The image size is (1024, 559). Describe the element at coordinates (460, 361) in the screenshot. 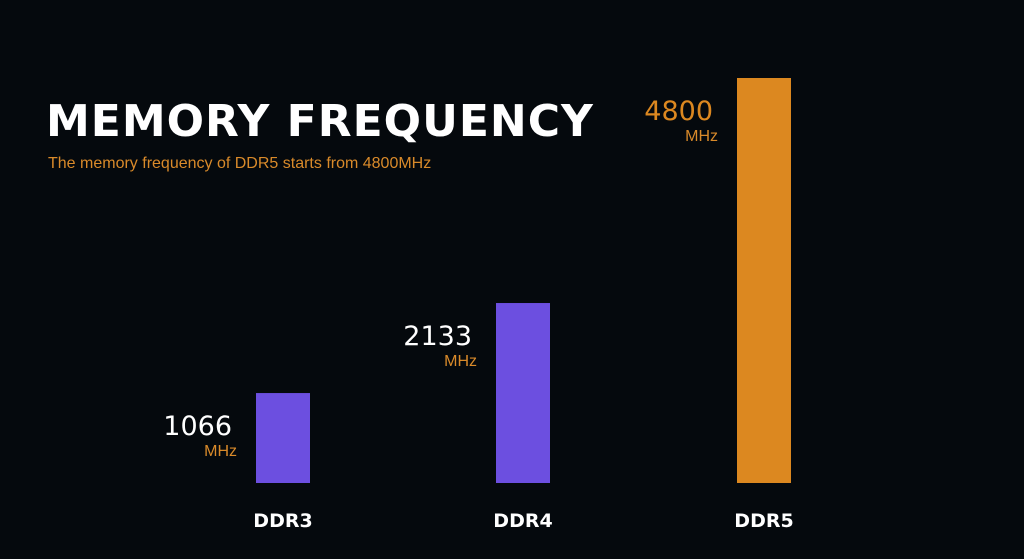

I see `unit-label-ddr4: MHz` at that location.